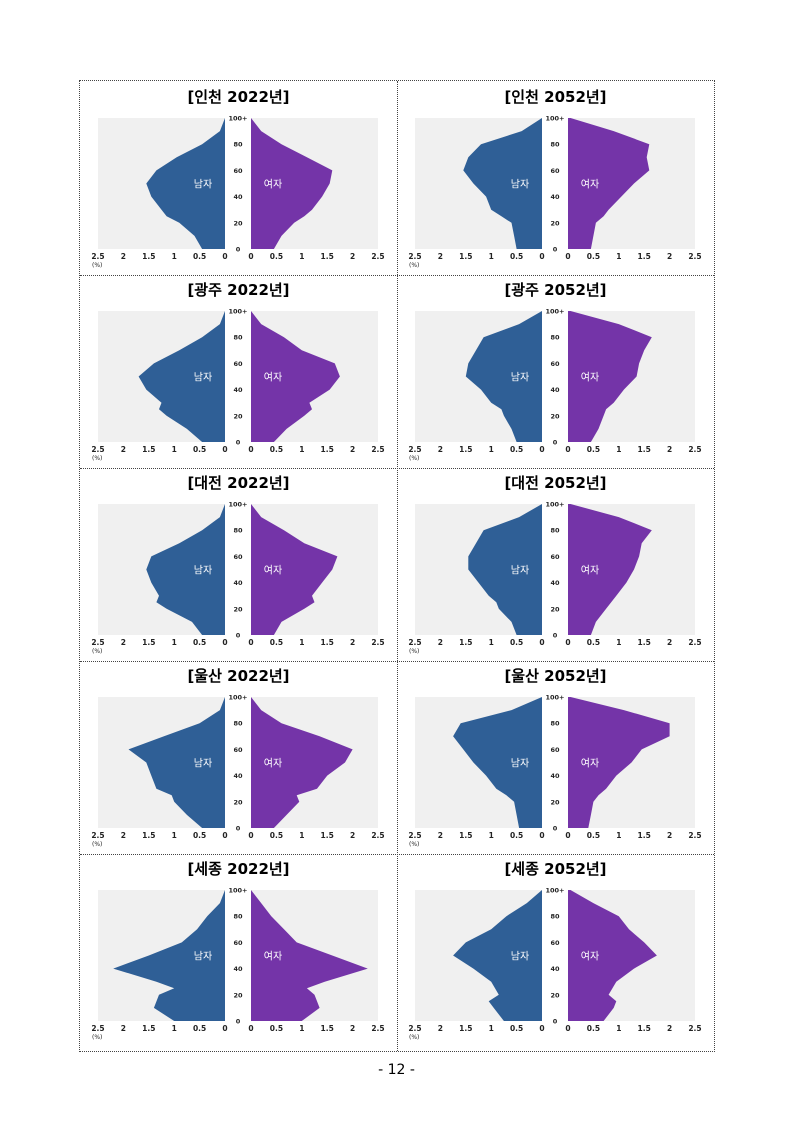 This screenshot has height=1121, width=793. What do you see at coordinates (397, 661) in the screenshot?
I see `row-divider` at bounding box center [397, 661].